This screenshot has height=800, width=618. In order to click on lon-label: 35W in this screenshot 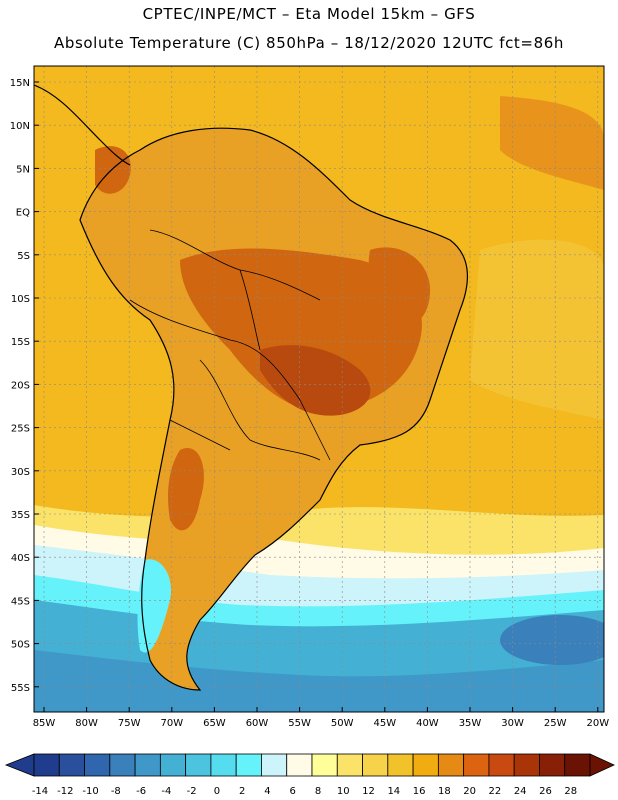, I will do `click(470, 723)`.